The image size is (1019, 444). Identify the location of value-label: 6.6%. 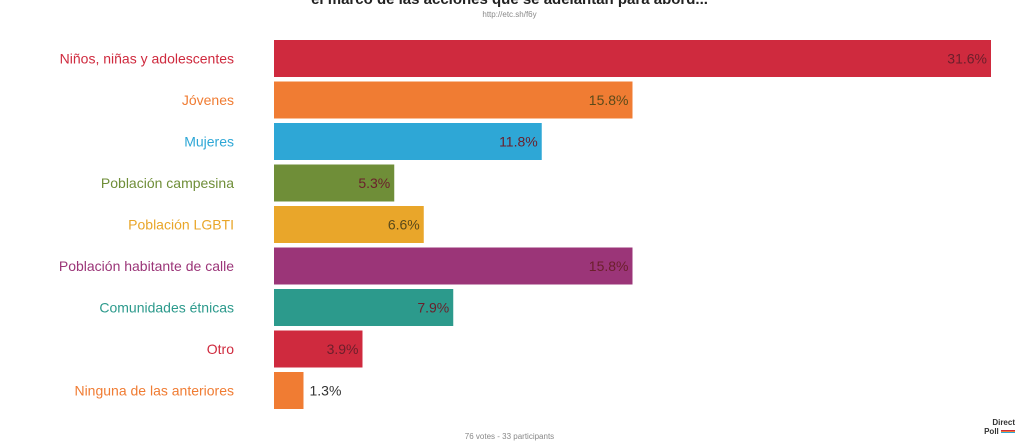
(404, 225).